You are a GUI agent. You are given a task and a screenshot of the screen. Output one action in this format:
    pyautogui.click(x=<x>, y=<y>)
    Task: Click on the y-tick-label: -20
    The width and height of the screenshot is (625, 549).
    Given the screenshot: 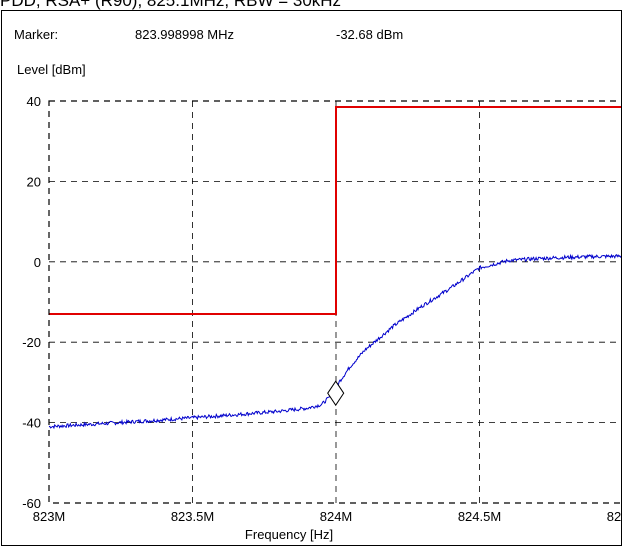 What is the action you would take?
    pyautogui.click(x=31, y=342)
    